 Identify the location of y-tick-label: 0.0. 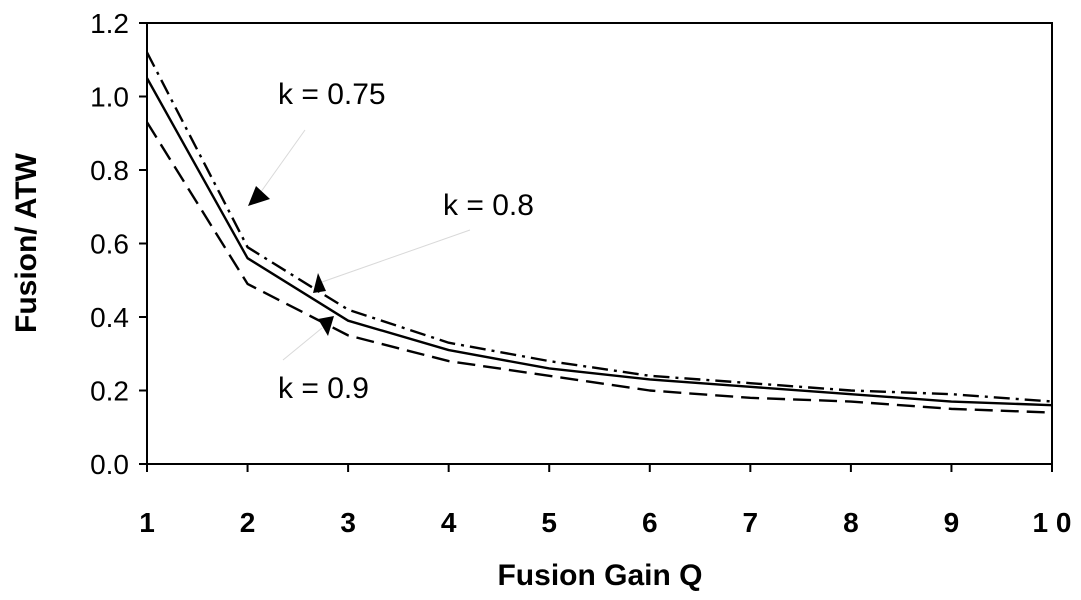
(109, 464).